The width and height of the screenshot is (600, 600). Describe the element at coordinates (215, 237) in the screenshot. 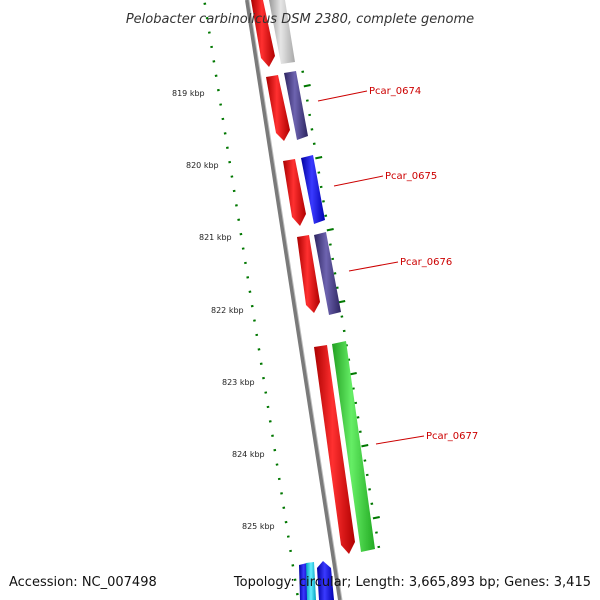

I see `tick-label-821: 821 kbp` at that location.